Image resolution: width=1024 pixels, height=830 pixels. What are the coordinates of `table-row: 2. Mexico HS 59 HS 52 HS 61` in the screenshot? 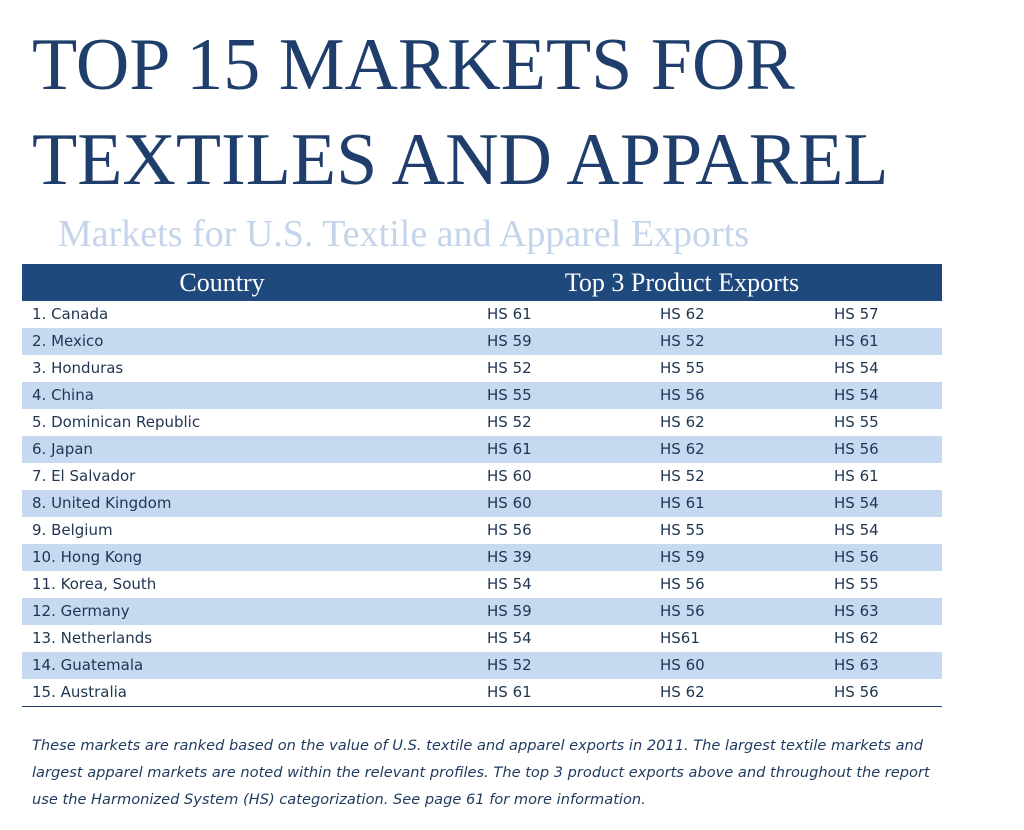 It's located at (482, 341).